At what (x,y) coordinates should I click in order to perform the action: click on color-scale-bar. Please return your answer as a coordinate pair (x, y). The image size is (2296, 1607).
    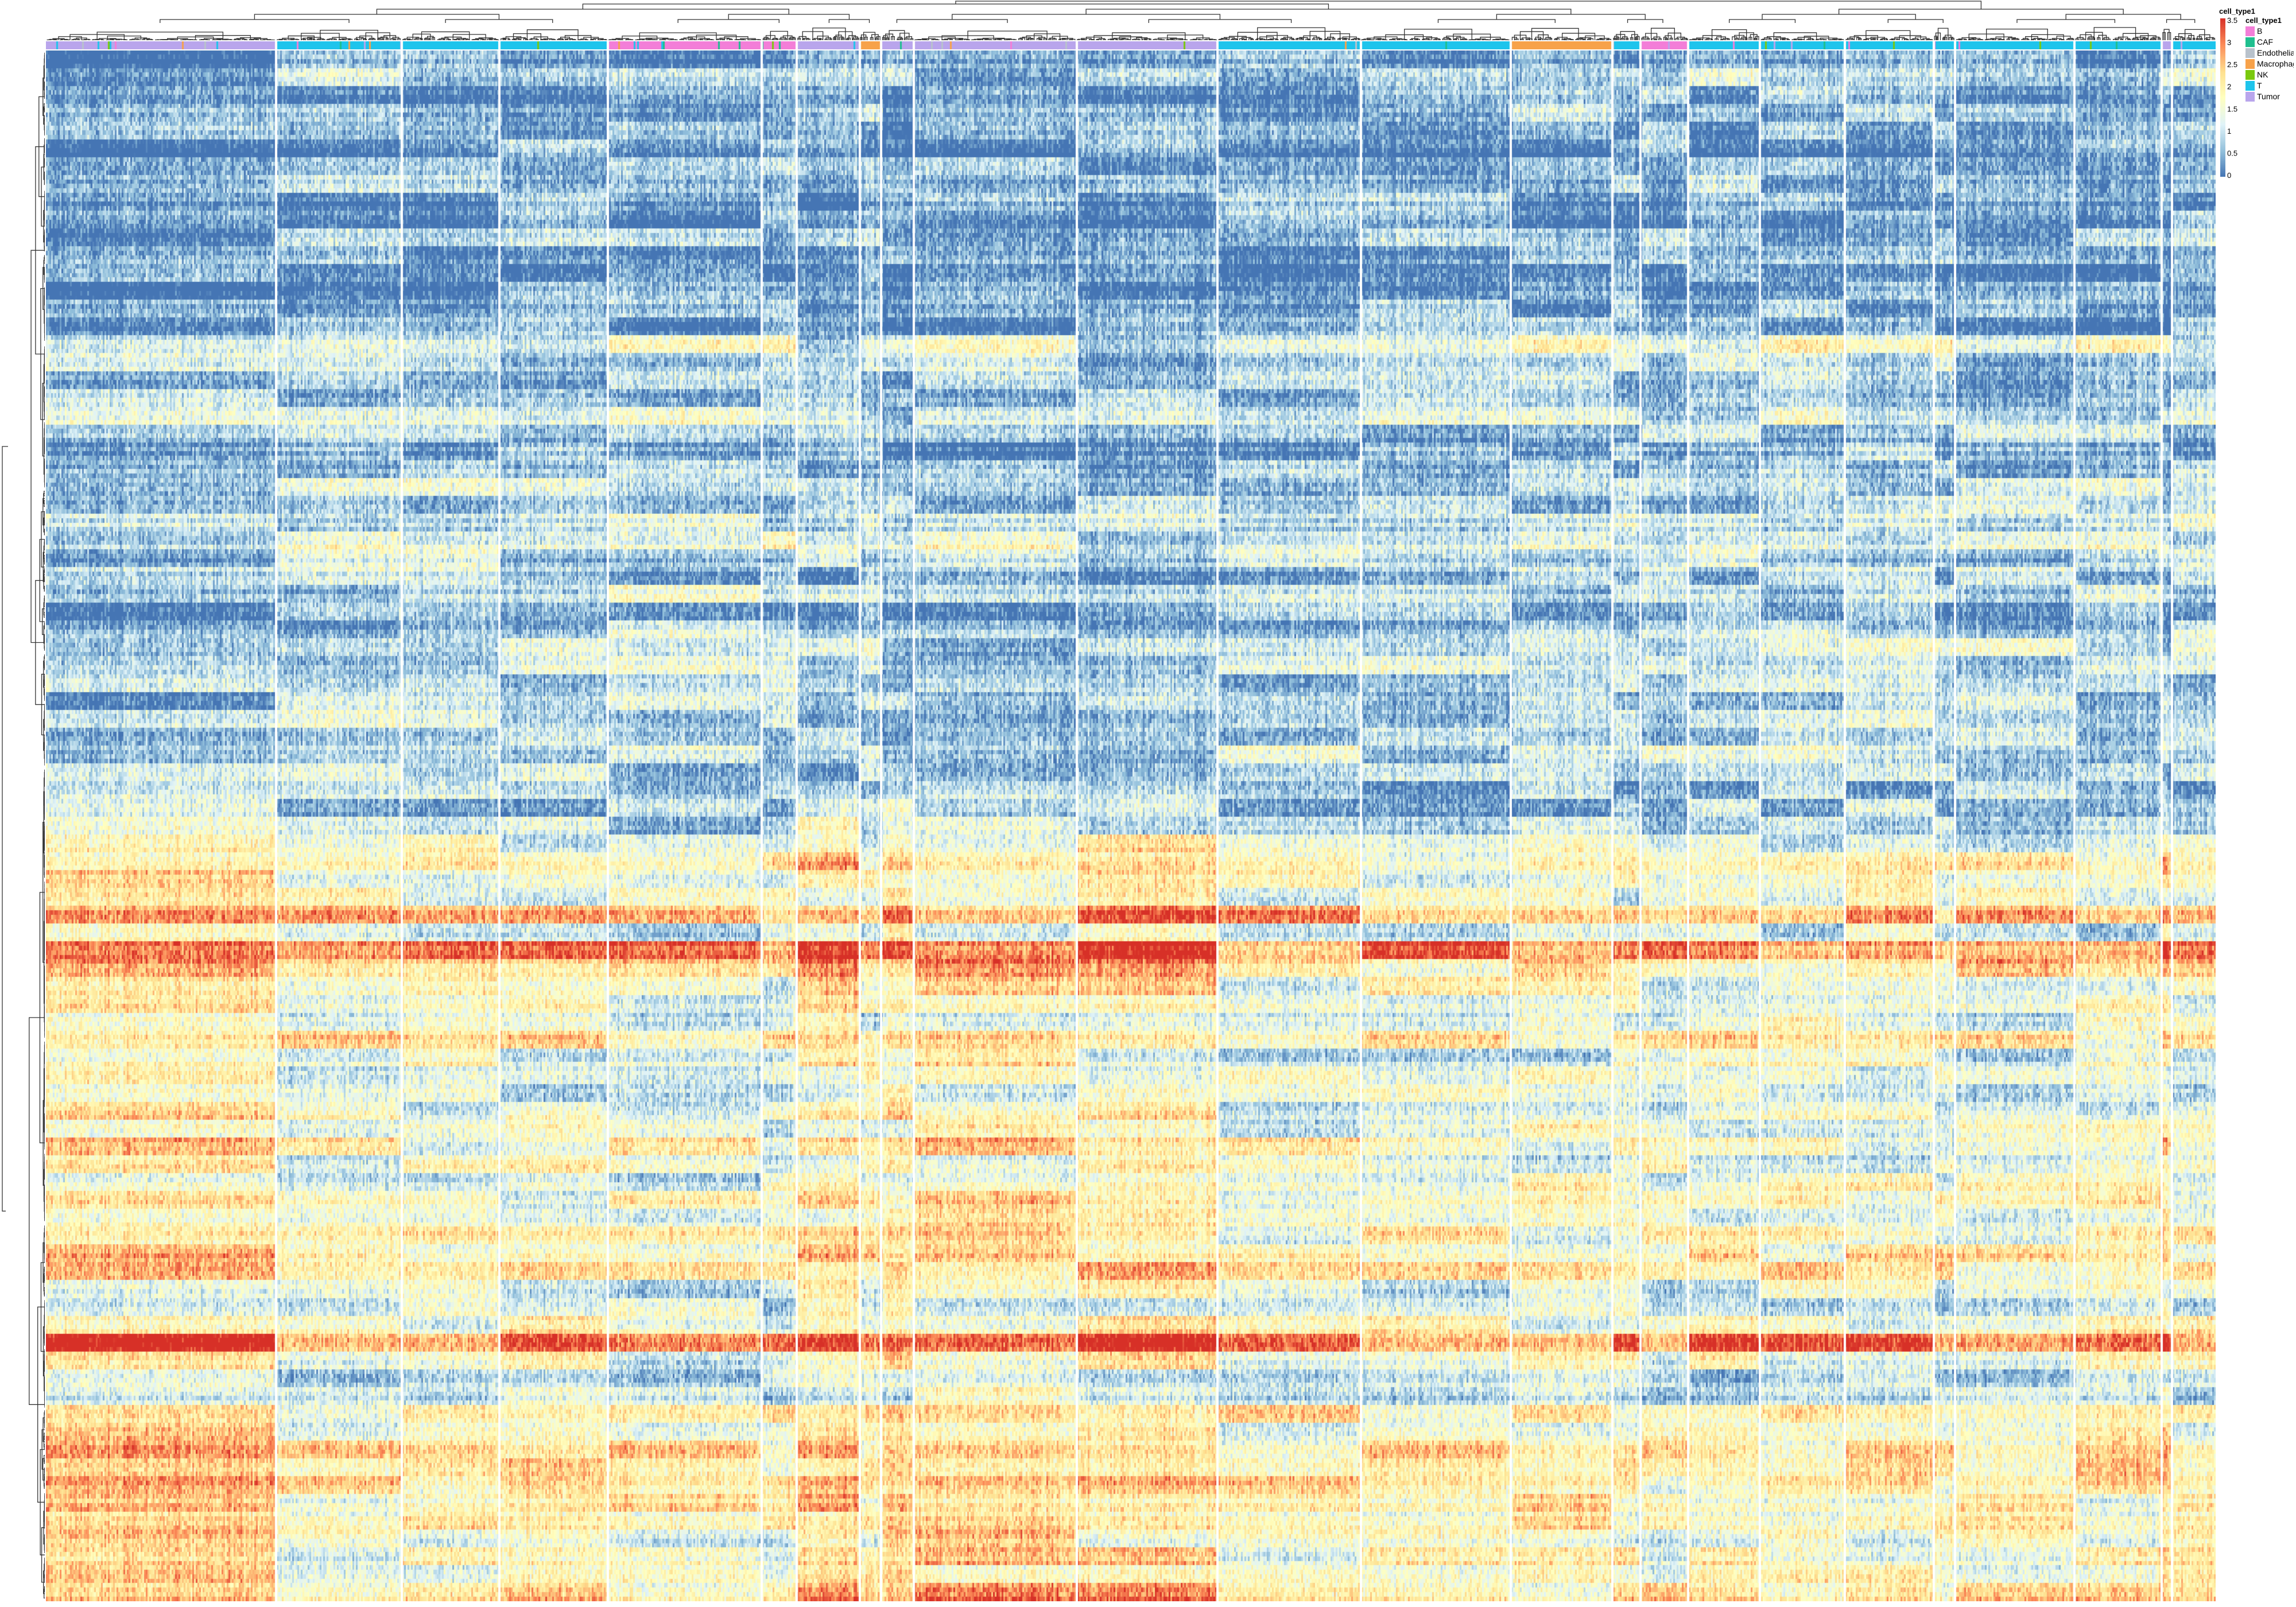
    Looking at the image, I should click on (2222, 98).